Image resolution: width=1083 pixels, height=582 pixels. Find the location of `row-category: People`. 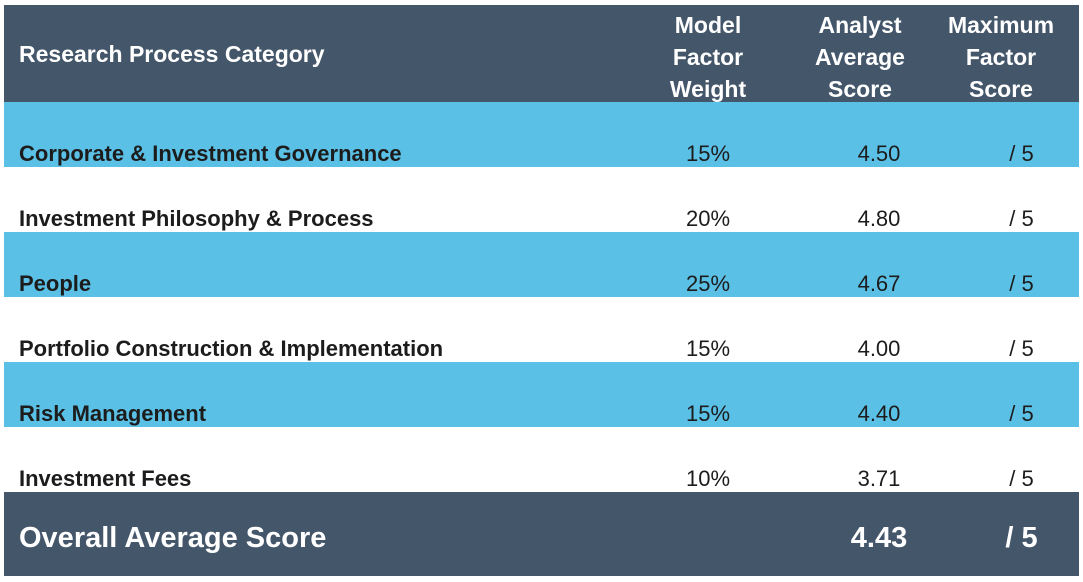

row-category: People is located at coordinates (55, 283).